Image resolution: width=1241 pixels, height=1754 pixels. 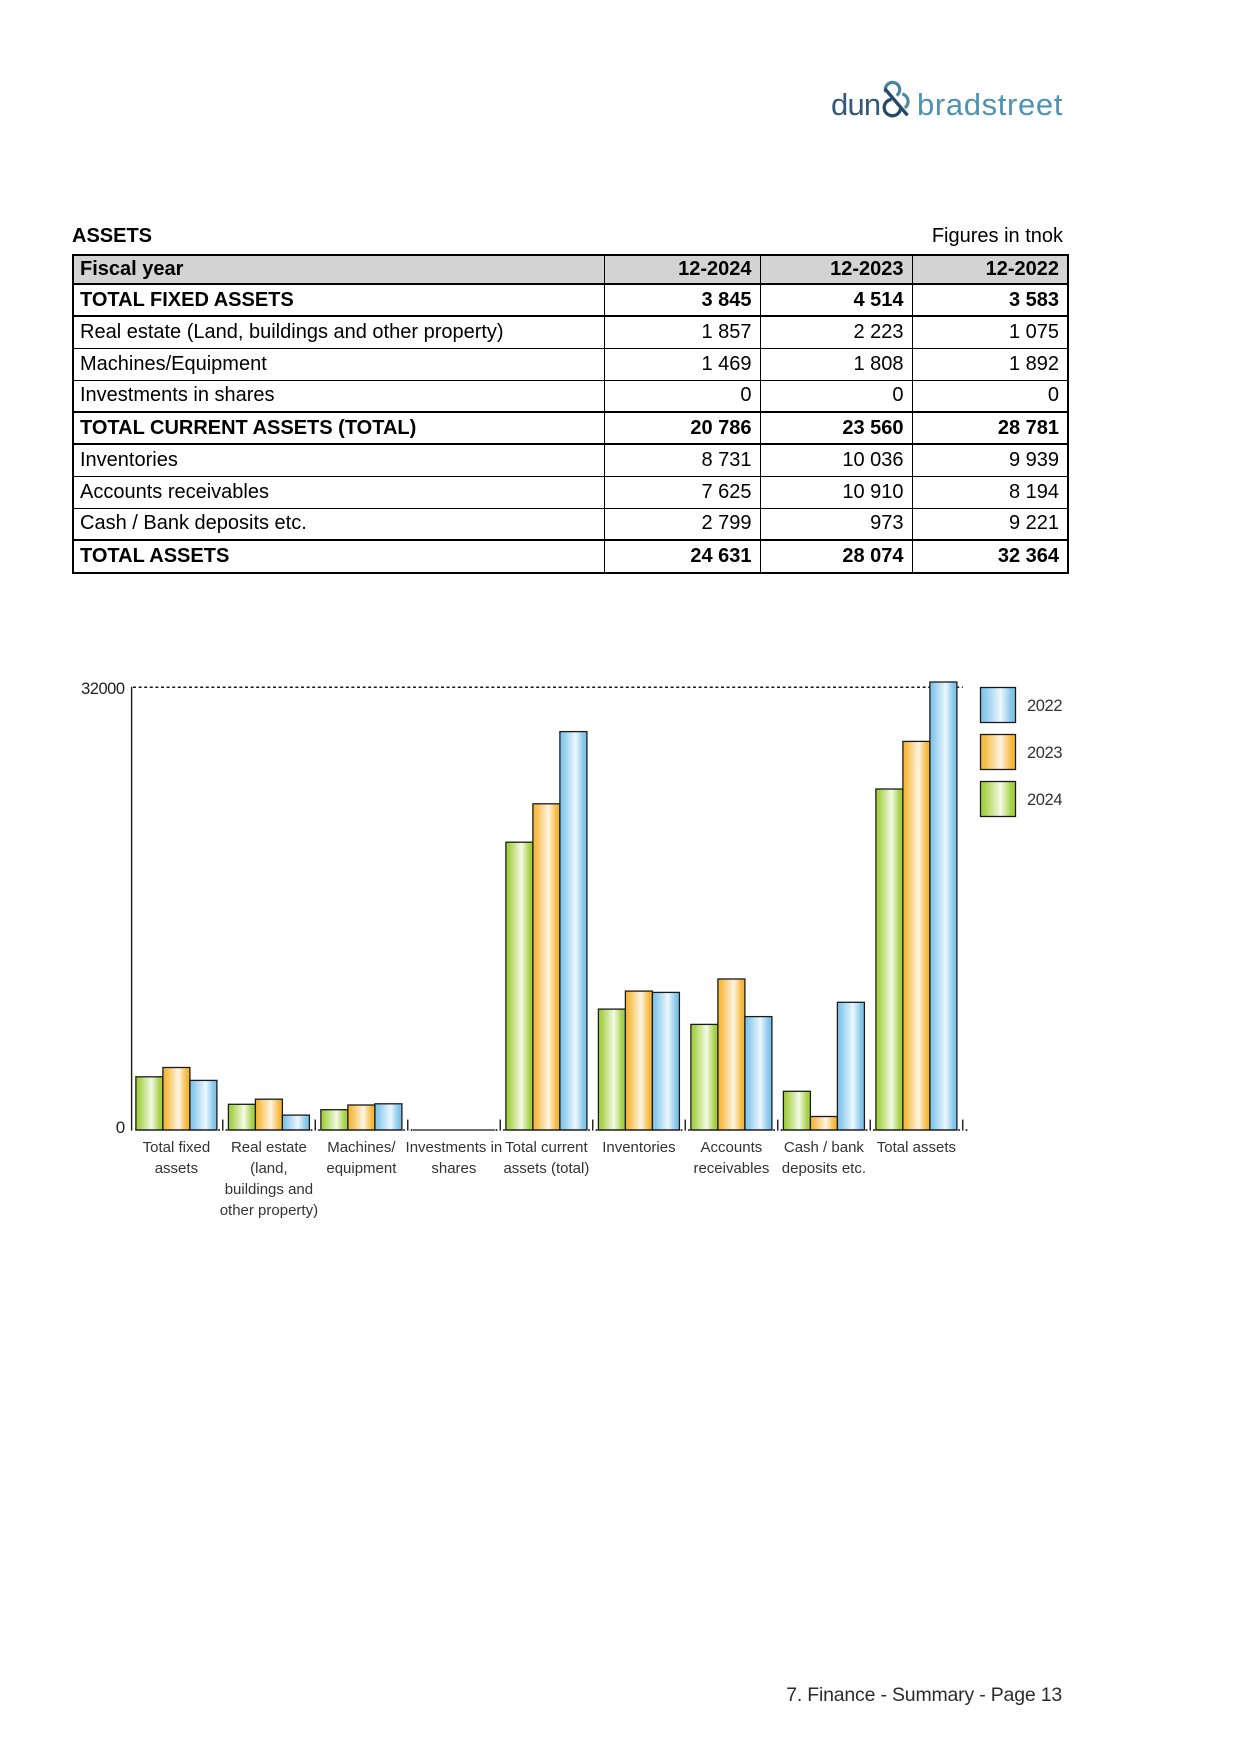 What do you see at coordinates (177, 1147) in the screenshot?
I see `svg-text: Total fixed` at bounding box center [177, 1147].